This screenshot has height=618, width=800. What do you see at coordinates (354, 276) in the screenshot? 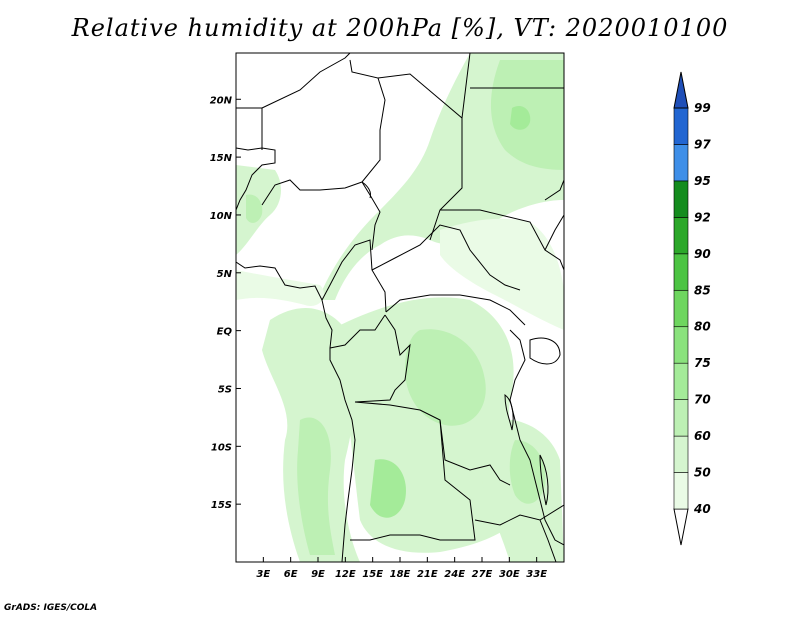
I see `border-nigeria-cameroon` at bounding box center [354, 276].